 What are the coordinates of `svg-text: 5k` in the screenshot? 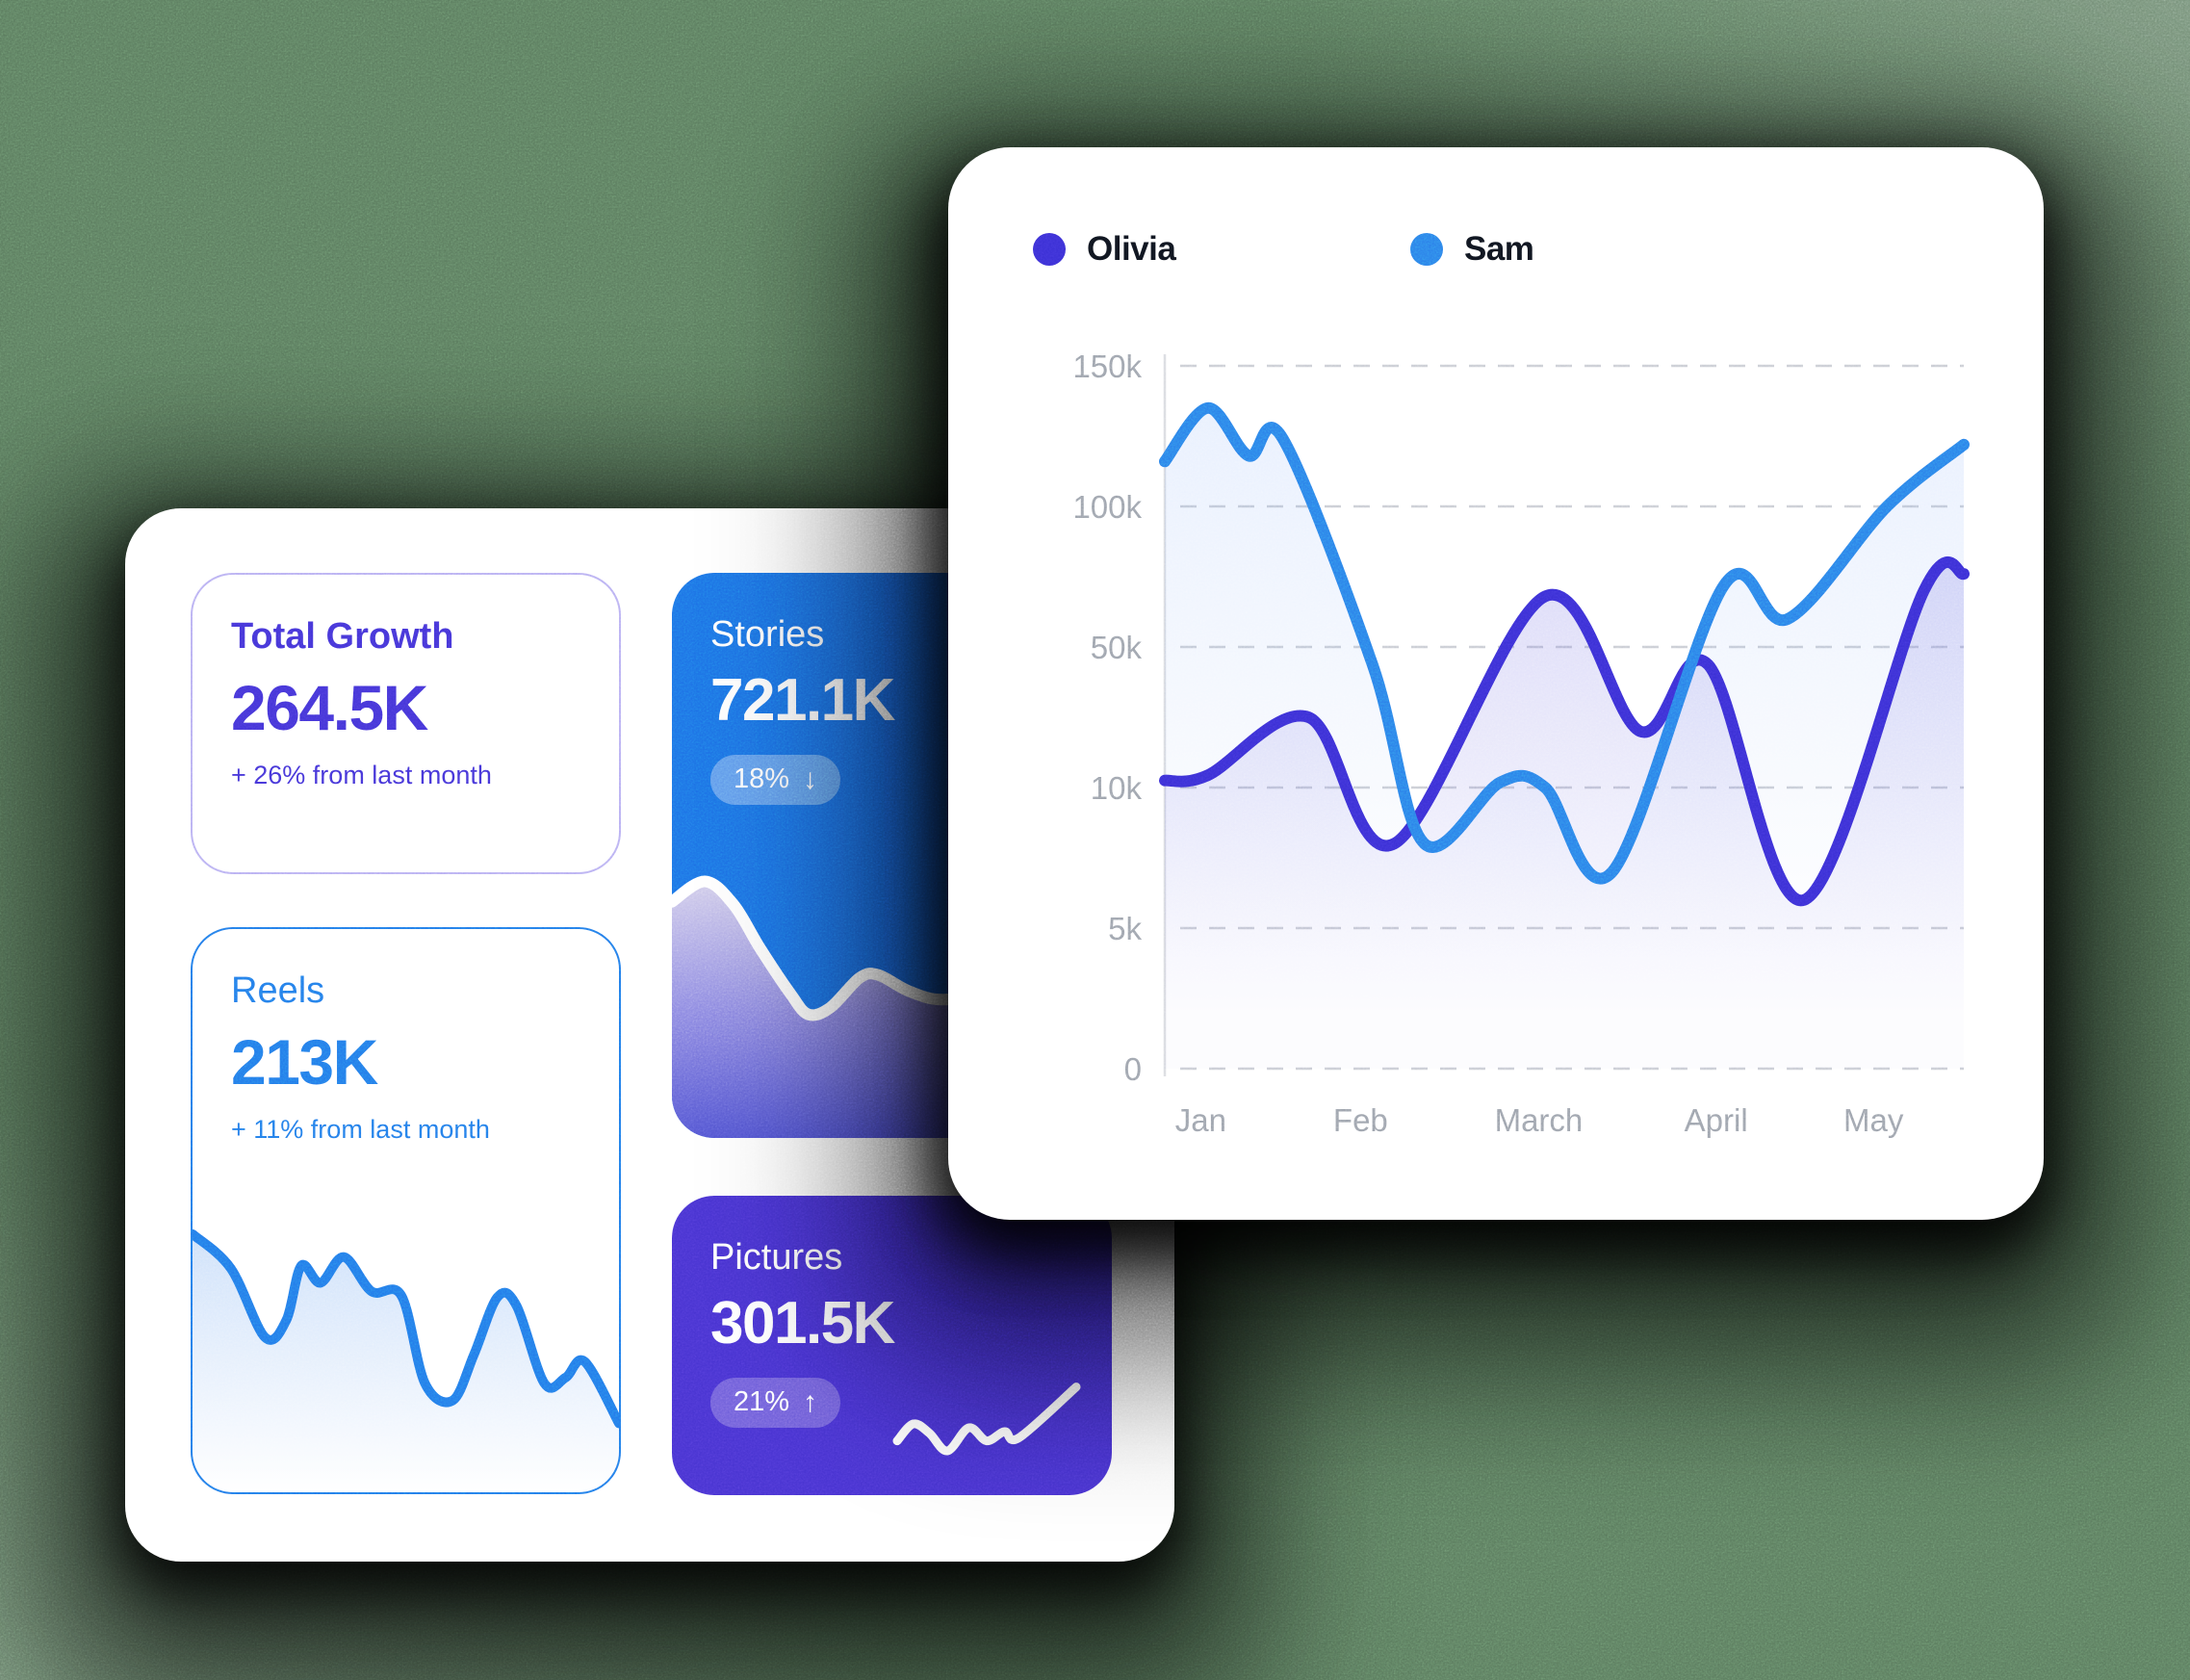 It's located at (1125, 928).